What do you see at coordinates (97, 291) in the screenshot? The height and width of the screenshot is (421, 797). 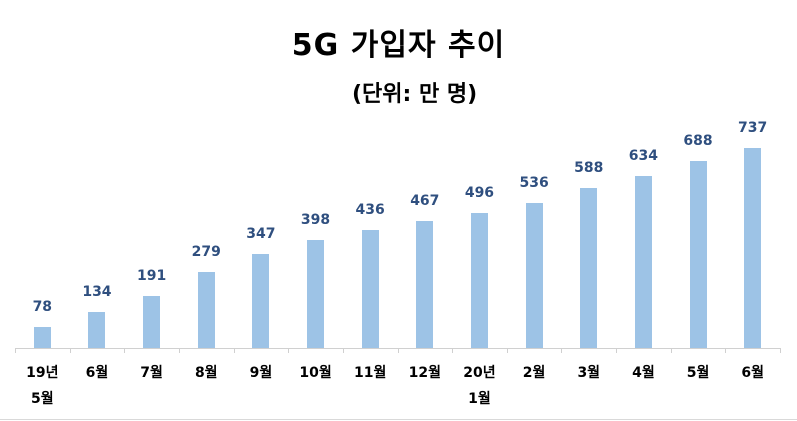 I see `data-label: 134` at bounding box center [97, 291].